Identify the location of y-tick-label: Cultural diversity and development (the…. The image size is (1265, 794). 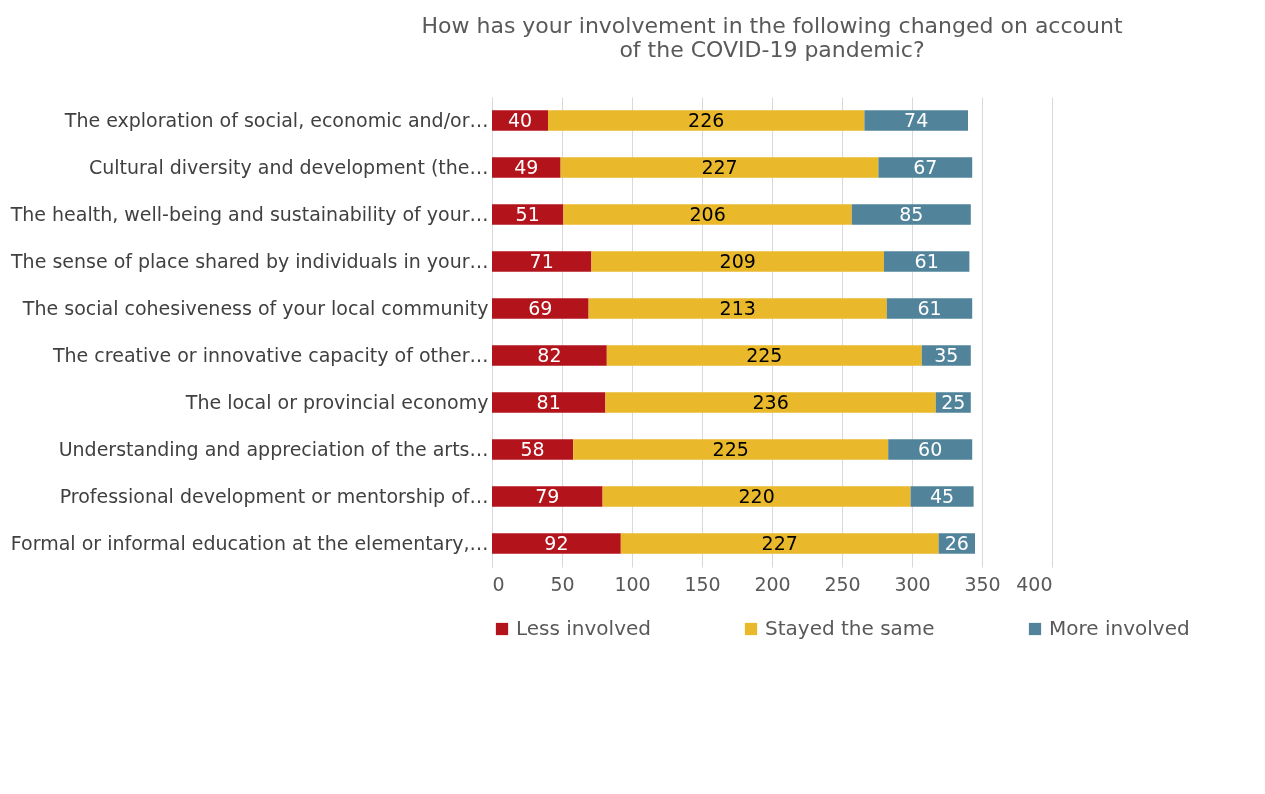
(288, 166).